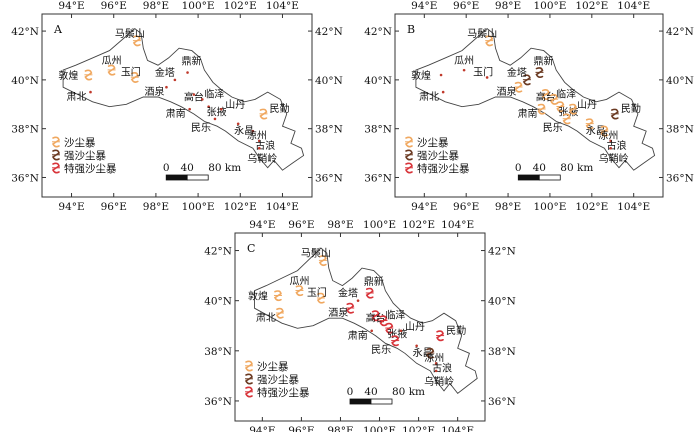 This screenshot has width=700, height=432. Describe the element at coordinates (680, 32) in the screenshot. I see `lat-tick-label-right: 42°N` at that location.